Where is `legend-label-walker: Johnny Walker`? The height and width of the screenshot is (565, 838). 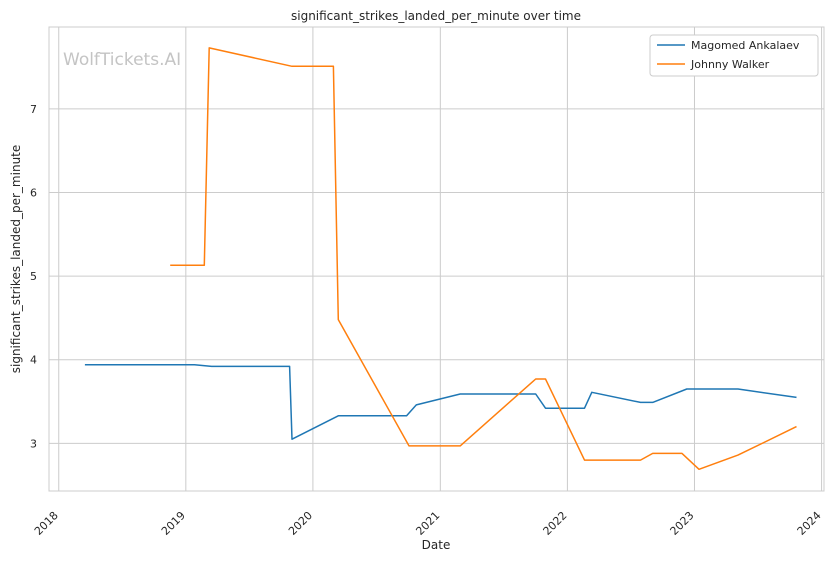 legend-label-walker: Johnny Walker is located at coordinates (730, 64).